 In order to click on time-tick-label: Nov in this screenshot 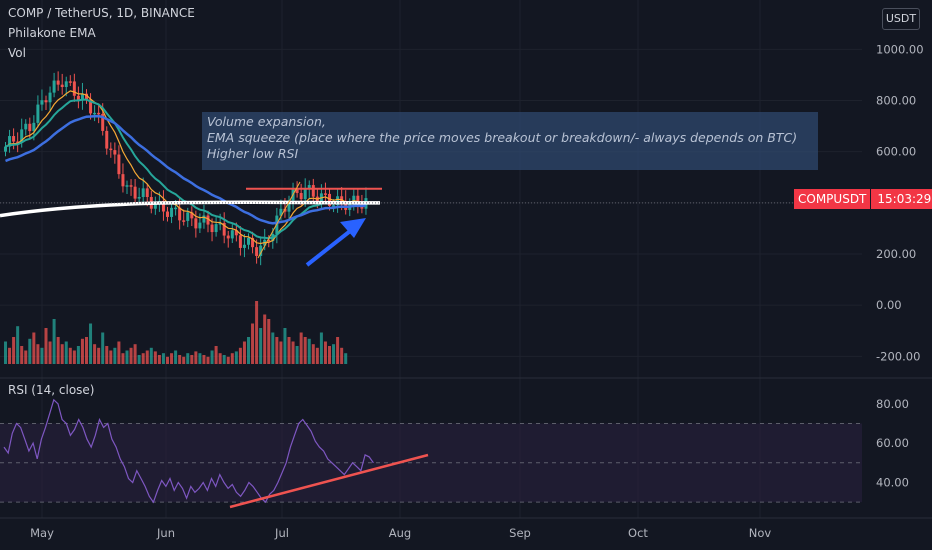, I will do `click(760, 533)`.